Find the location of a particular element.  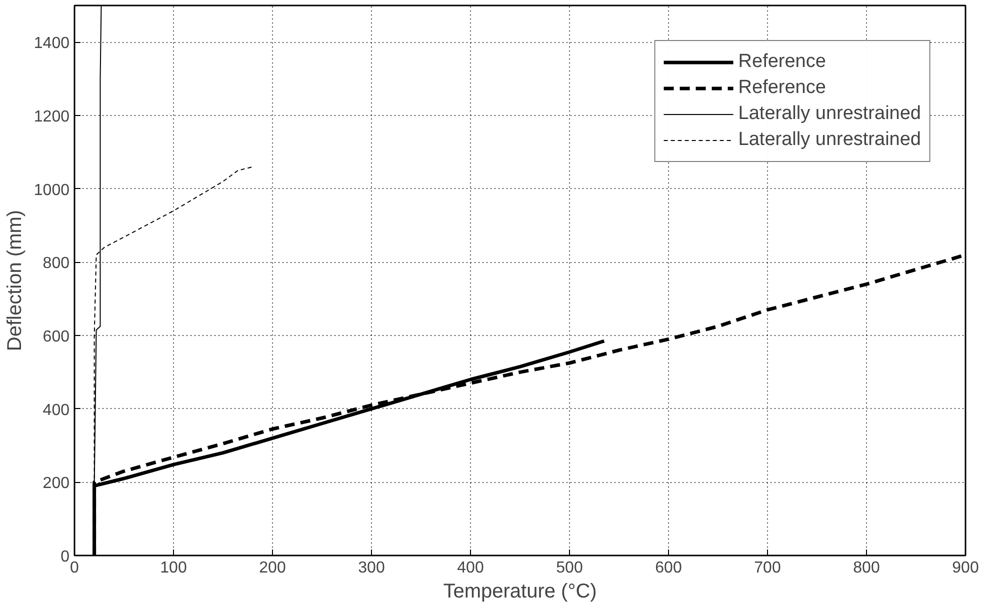

y-tick-label: 1000 is located at coordinates (52, 190).